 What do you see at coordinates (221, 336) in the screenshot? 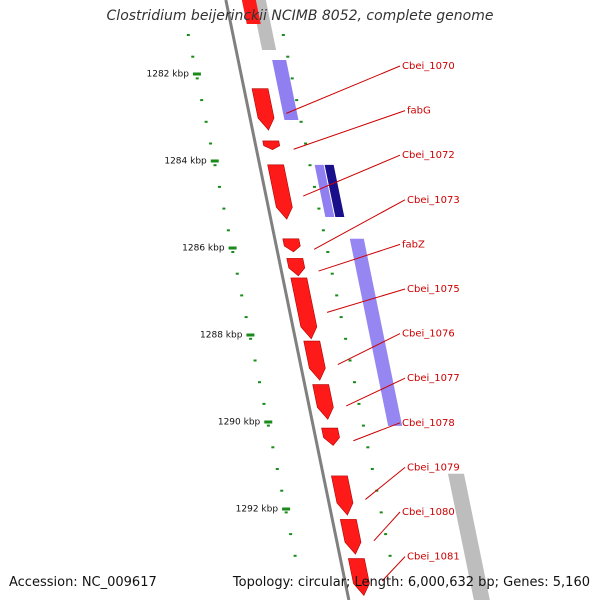
I see `kbp-tick-label: 1288 kbp` at bounding box center [221, 336].